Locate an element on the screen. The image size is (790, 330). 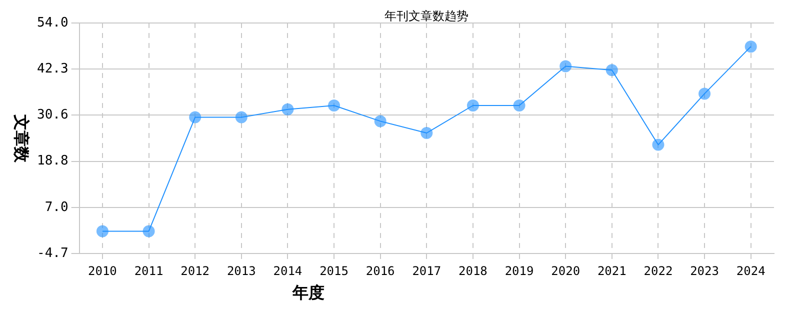
x-tick-label: 2017 is located at coordinates (427, 271).